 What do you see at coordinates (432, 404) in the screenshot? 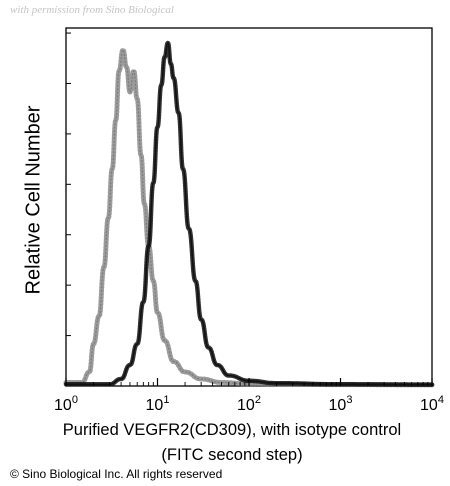
I see `x-tick-label-4: 10⁴` at bounding box center [432, 404].